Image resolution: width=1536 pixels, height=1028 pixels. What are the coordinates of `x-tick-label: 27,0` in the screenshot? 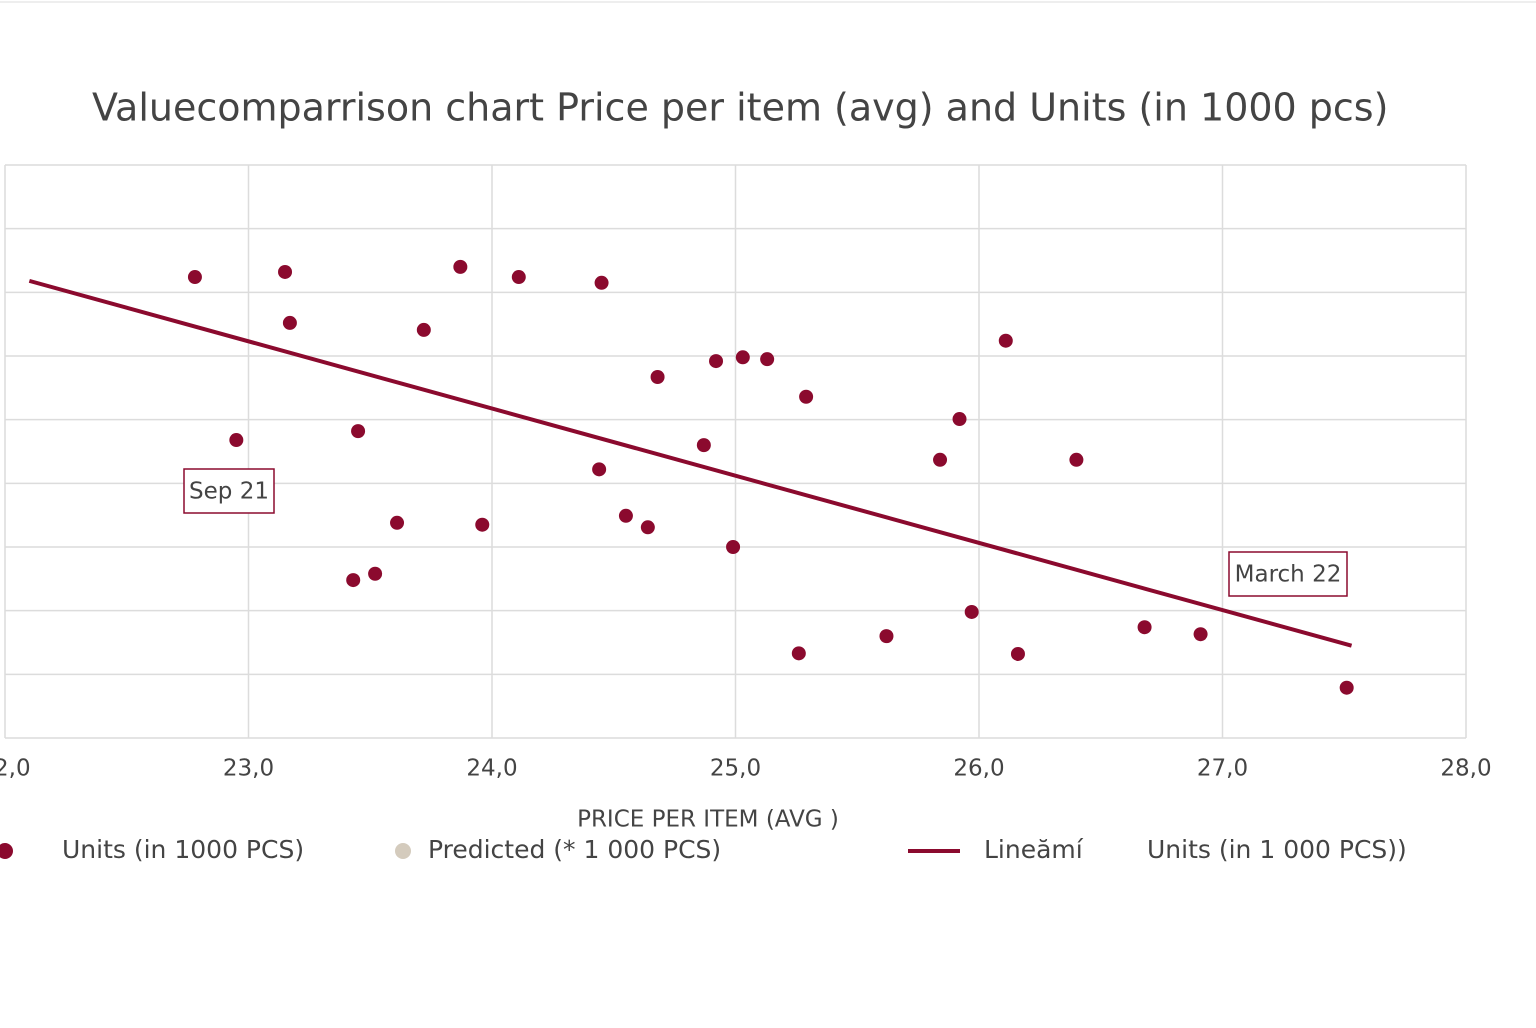 It's located at (1222, 769).